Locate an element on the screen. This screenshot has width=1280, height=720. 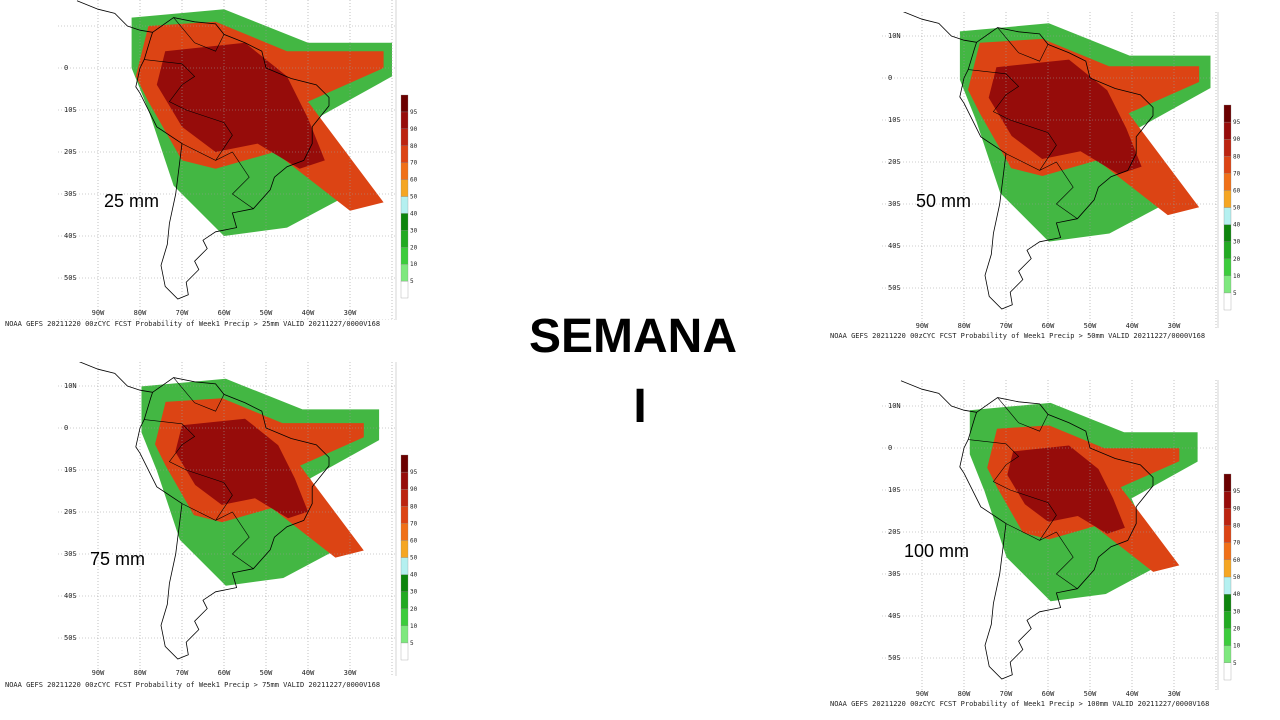
colorbar-label: 60 is located at coordinates (1237, 560).